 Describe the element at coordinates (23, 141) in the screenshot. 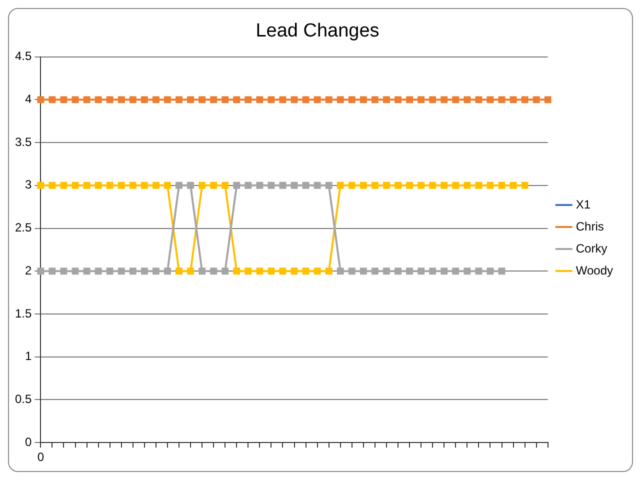

I see `y-tick-label: 3.5` at that location.